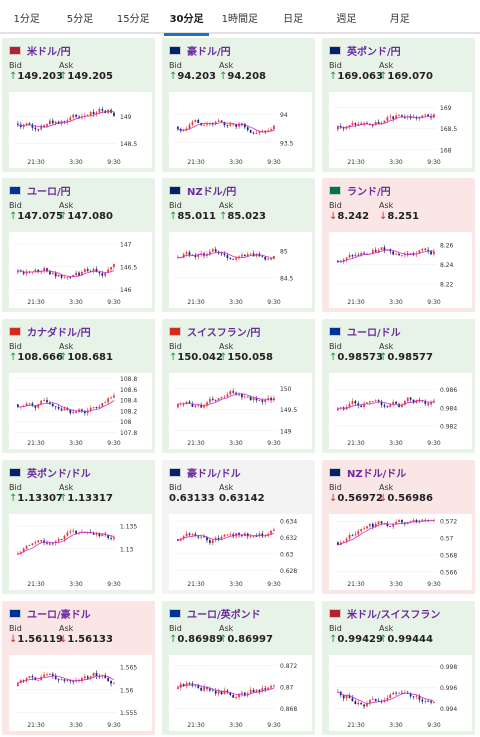 The height and width of the screenshot is (737, 480). I want to click on candlestick-chart: 0.998 0.996 0.994 21:30 3:30 9:30, so click(400, 693).